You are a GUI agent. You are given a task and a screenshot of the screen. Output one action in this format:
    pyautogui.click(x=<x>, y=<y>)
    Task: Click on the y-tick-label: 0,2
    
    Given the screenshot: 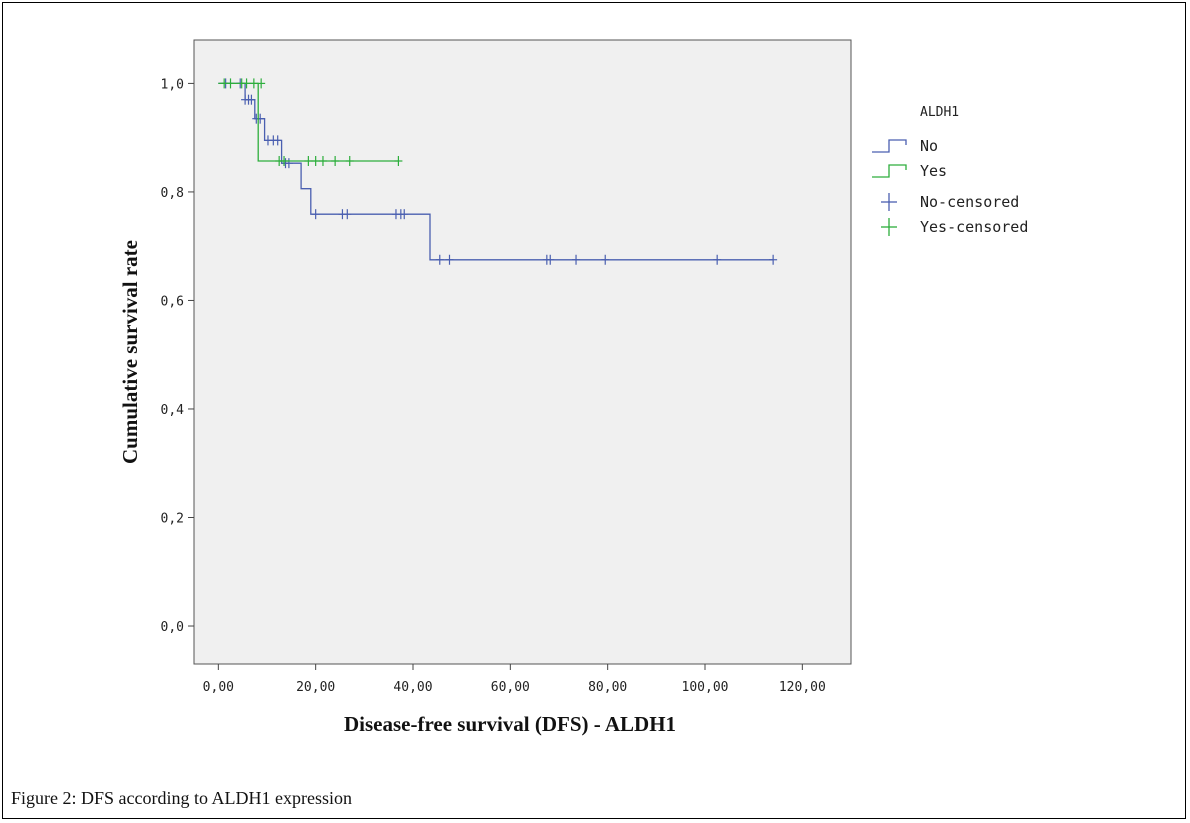 What is the action you would take?
    pyautogui.click(x=172, y=518)
    